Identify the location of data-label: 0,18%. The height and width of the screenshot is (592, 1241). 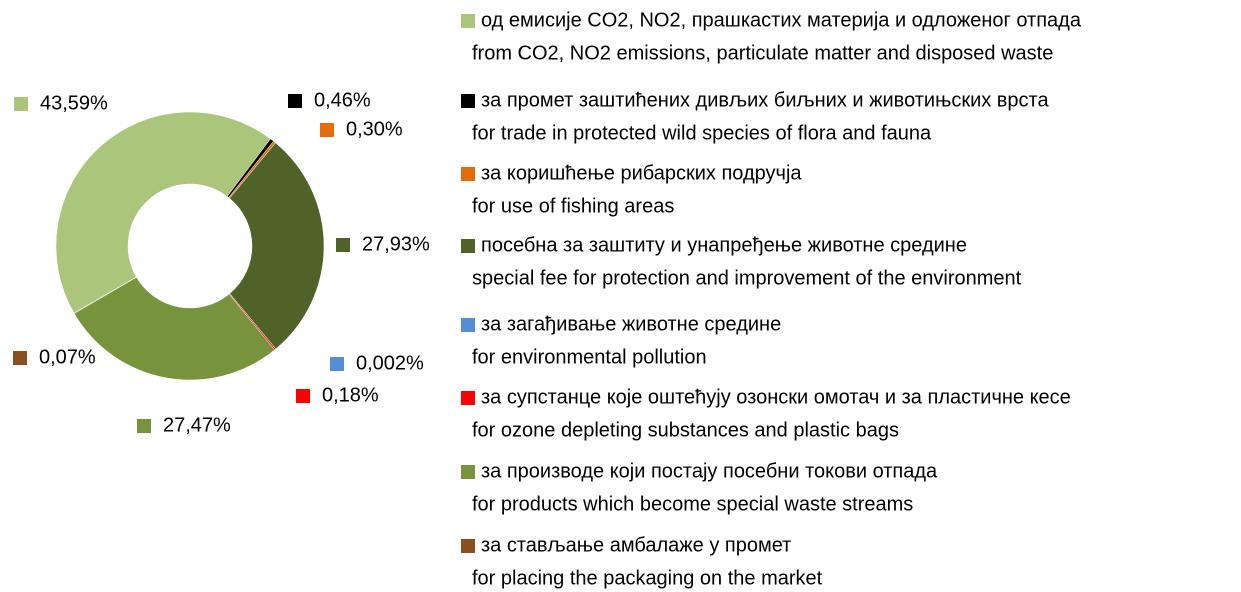
(350, 395).